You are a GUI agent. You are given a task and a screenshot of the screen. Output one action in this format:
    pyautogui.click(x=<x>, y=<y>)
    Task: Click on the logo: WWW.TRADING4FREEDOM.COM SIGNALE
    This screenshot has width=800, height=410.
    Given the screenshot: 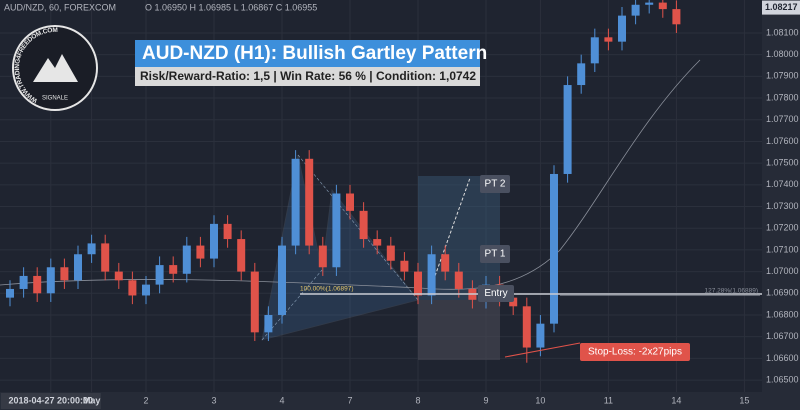 What is the action you would take?
    pyautogui.click(x=55, y=68)
    